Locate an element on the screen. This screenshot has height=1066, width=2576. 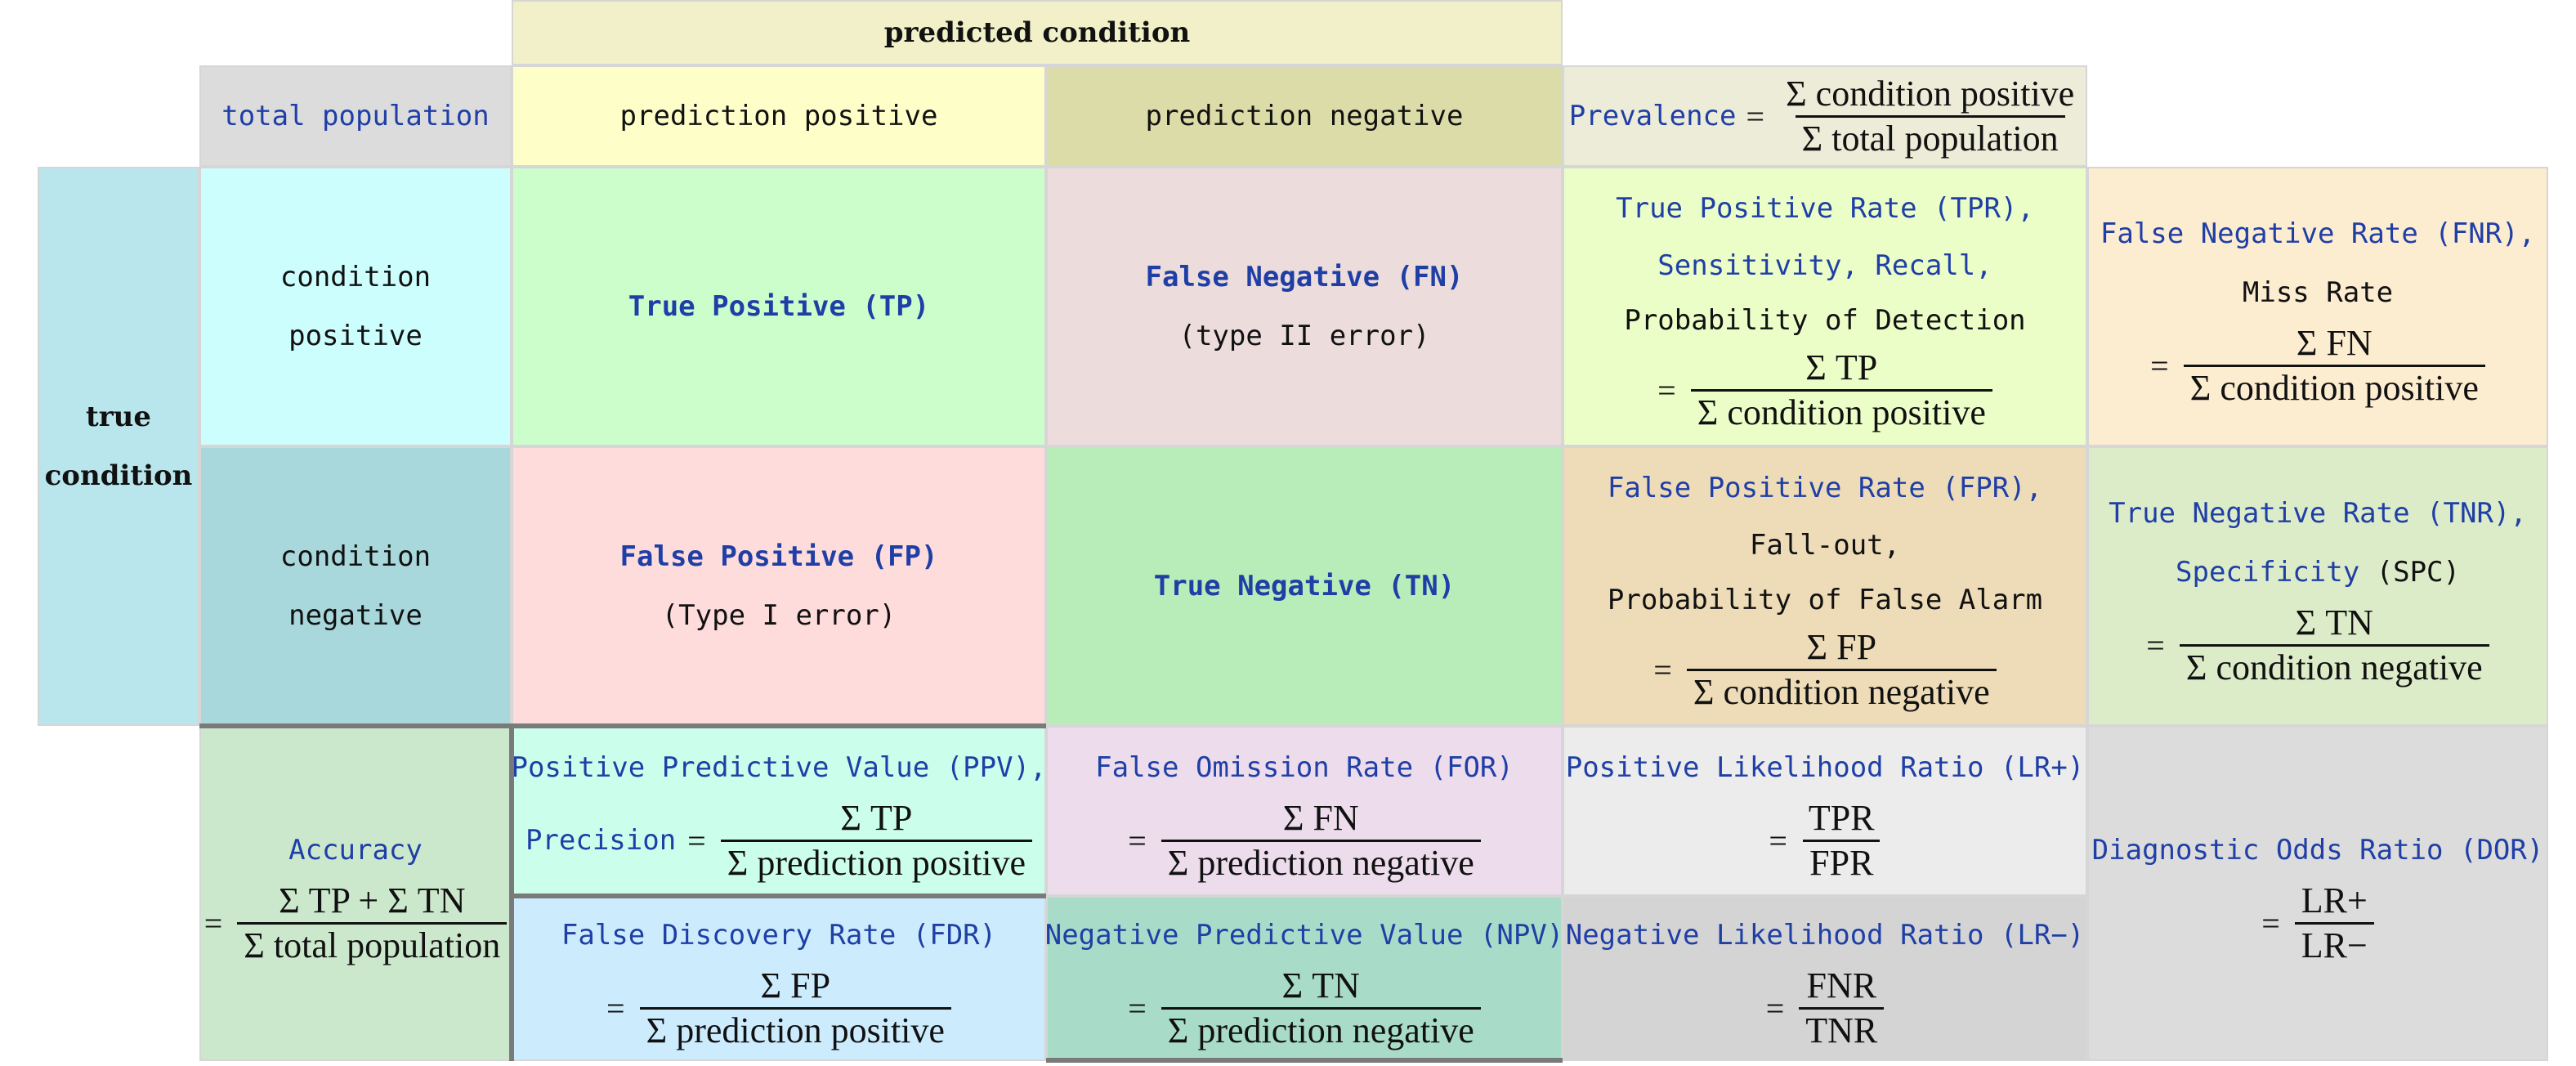
true-negative-cell: True Negative (TN) is located at coordinates (1304, 586).